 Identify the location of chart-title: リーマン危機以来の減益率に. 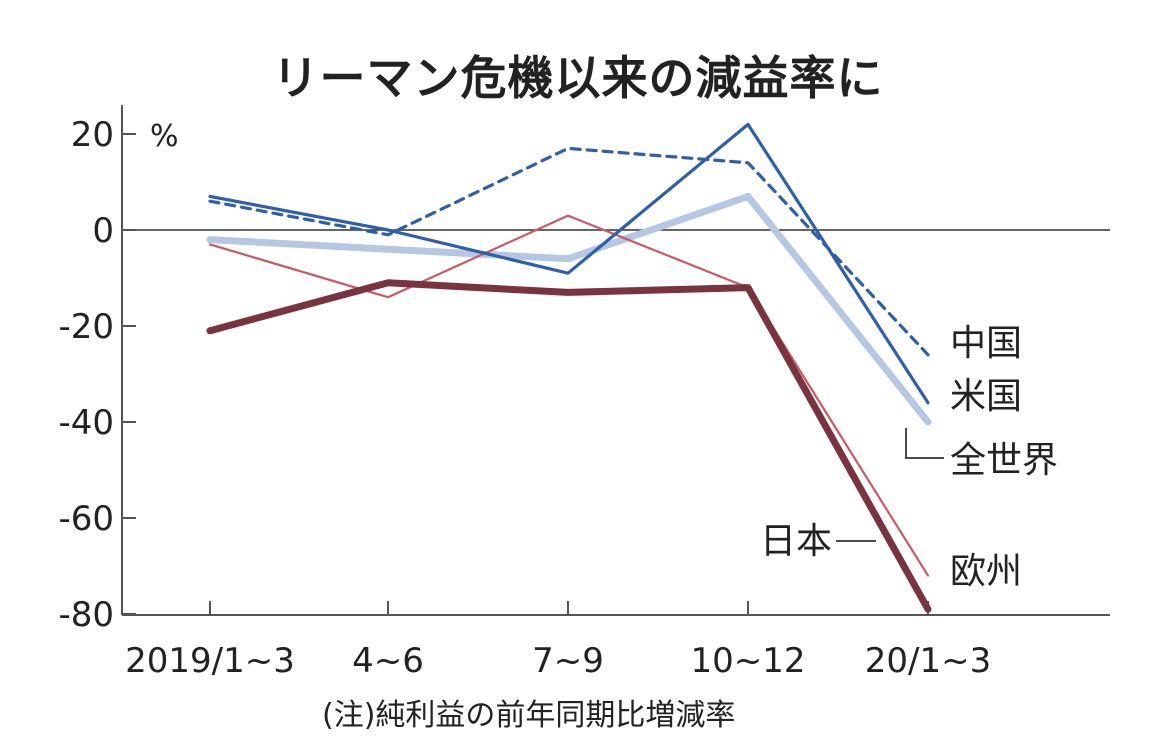
(578, 78).